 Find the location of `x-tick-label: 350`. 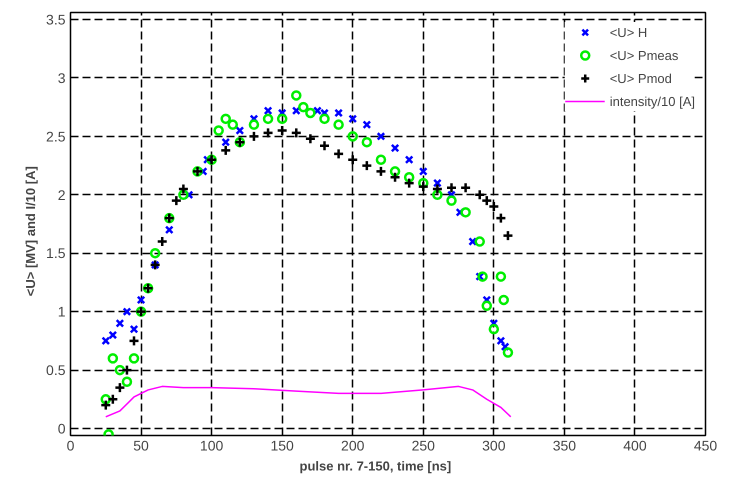

x-tick-label: 350 is located at coordinates (564, 446).